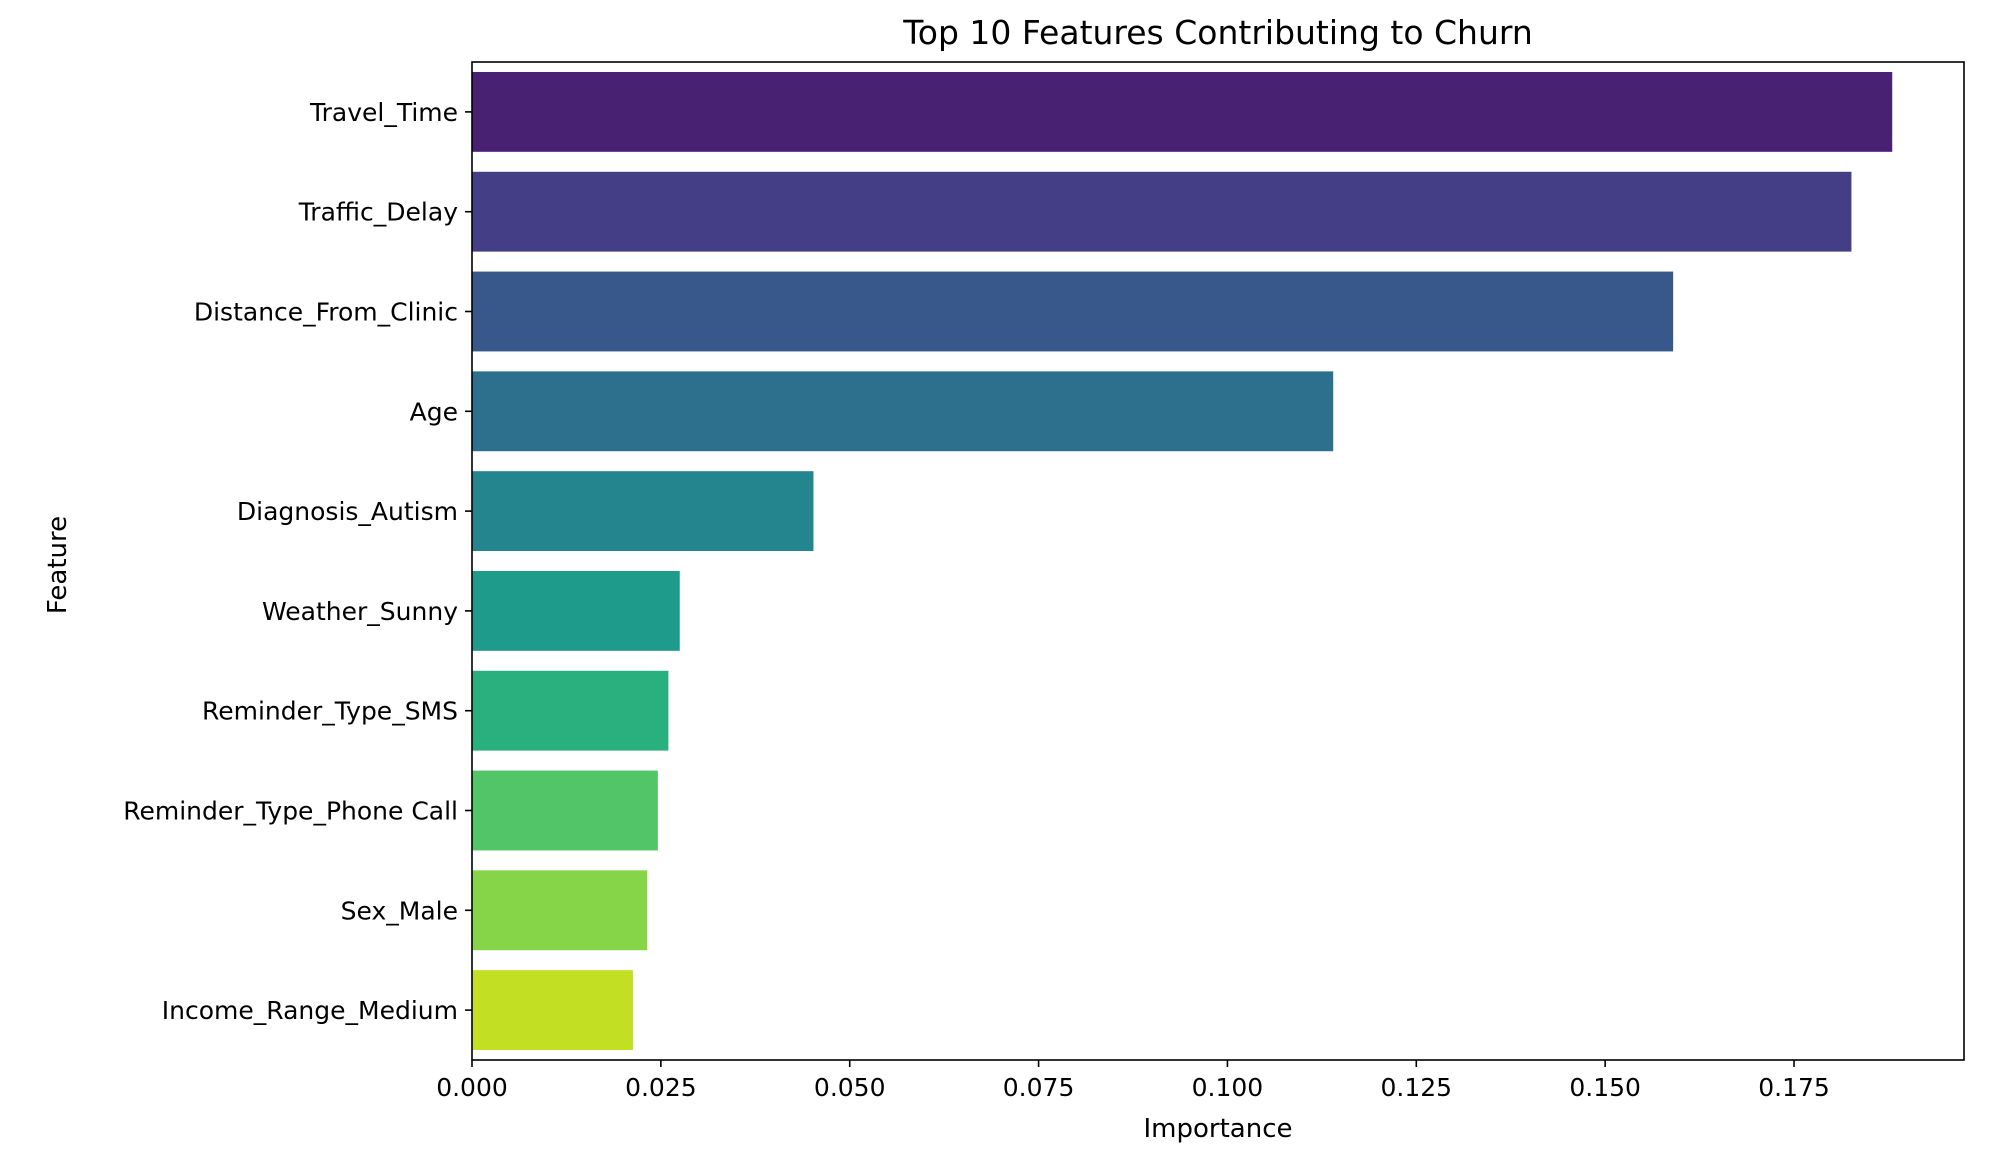  Describe the element at coordinates (347, 511) in the screenshot. I see `y-tick-label: Diagnosis_Autism` at that location.